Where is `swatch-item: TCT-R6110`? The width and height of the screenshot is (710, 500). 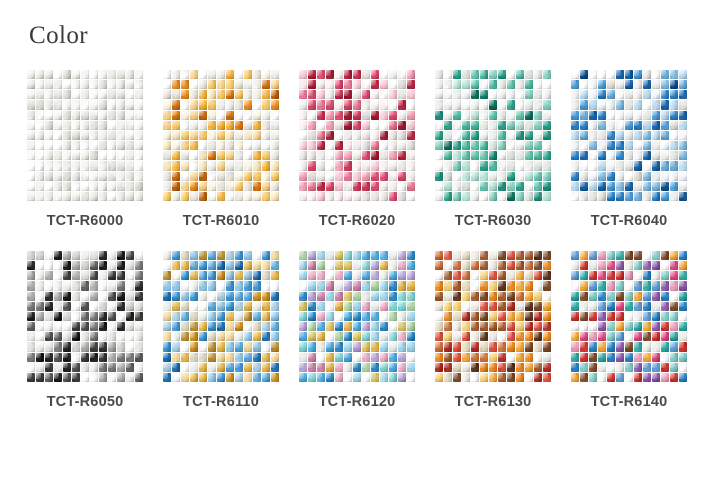
swatch-item: TCT-R6110 is located at coordinates (221, 330).